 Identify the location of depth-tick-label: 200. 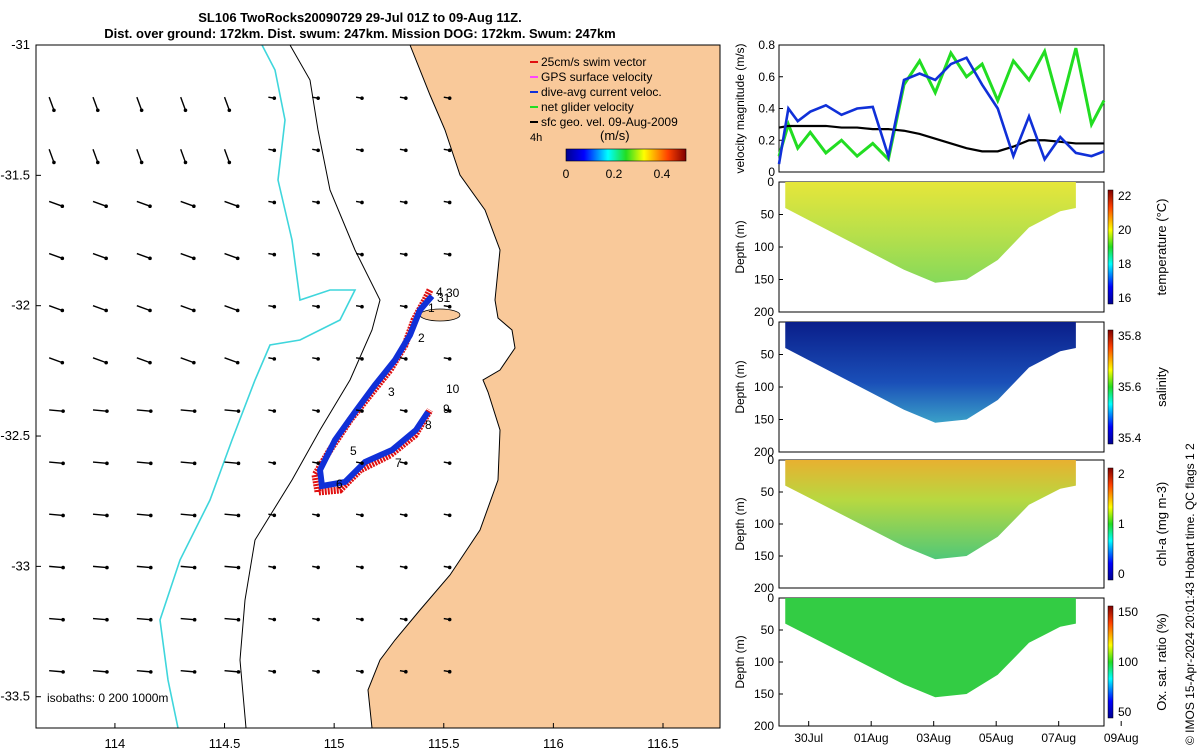
(764, 726).